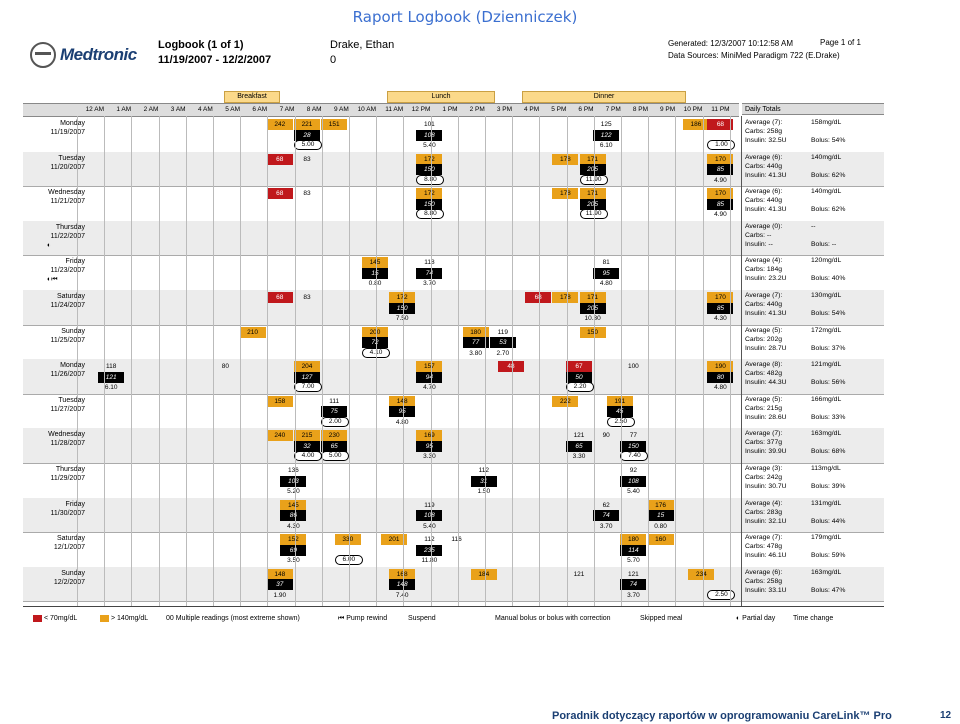 The height and width of the screenshot is (724, 960). What do you see at coordinates (721, 145) in the screenshot?
I see `reading-cell: 1.00` at bounding box center [721, 145].